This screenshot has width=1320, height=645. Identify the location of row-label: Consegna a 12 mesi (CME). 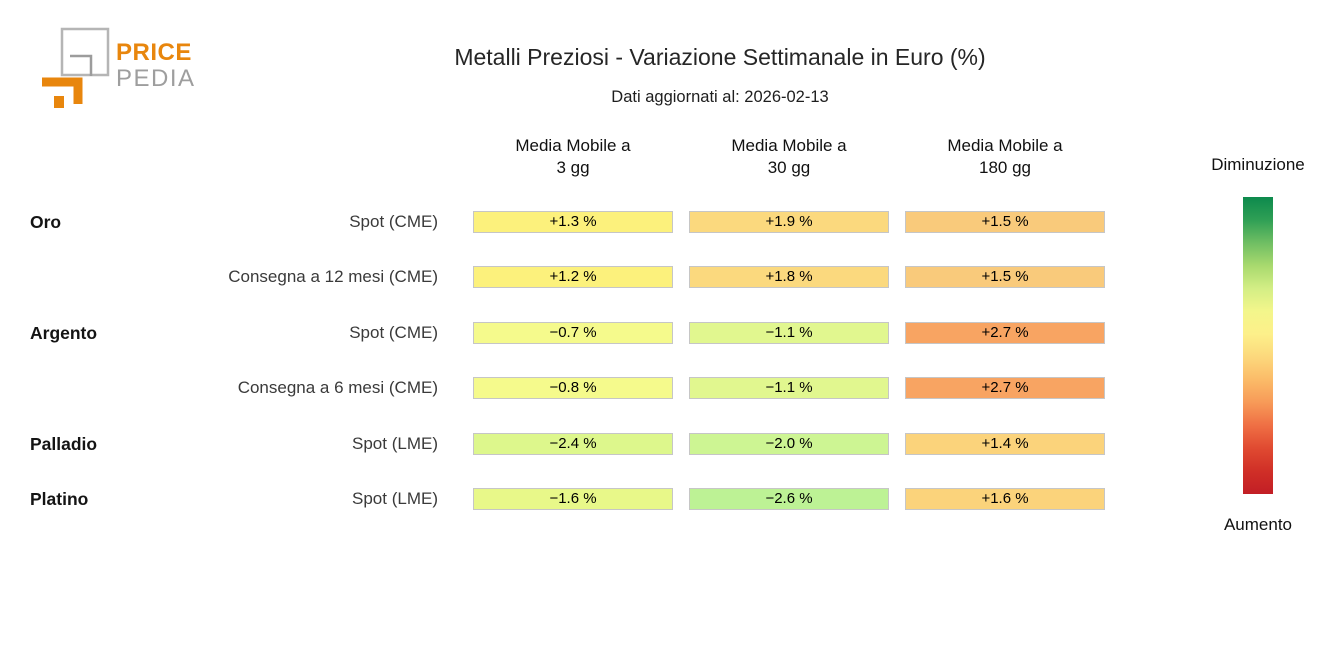
(333, 276).